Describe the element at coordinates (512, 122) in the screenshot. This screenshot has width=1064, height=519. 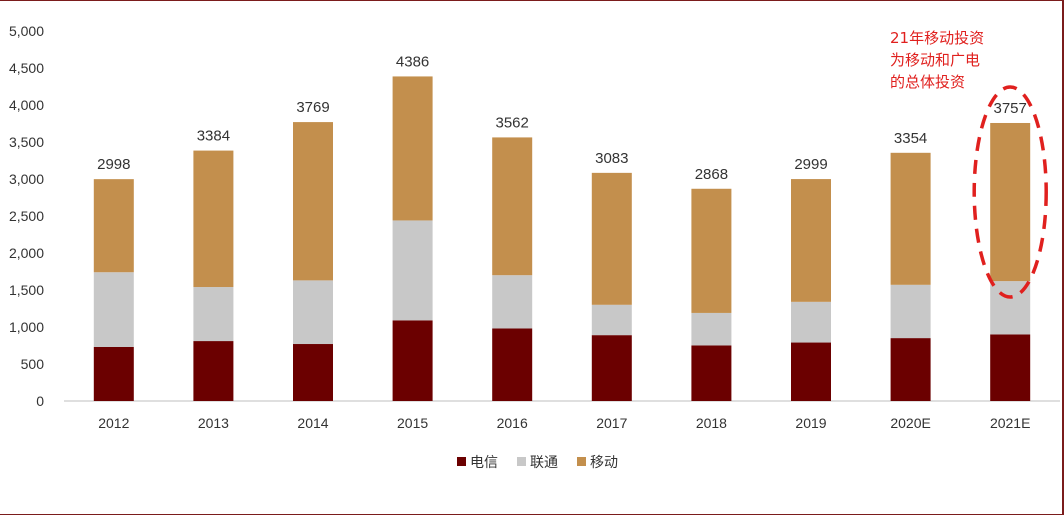
I see `total-label: 3562` at that location.